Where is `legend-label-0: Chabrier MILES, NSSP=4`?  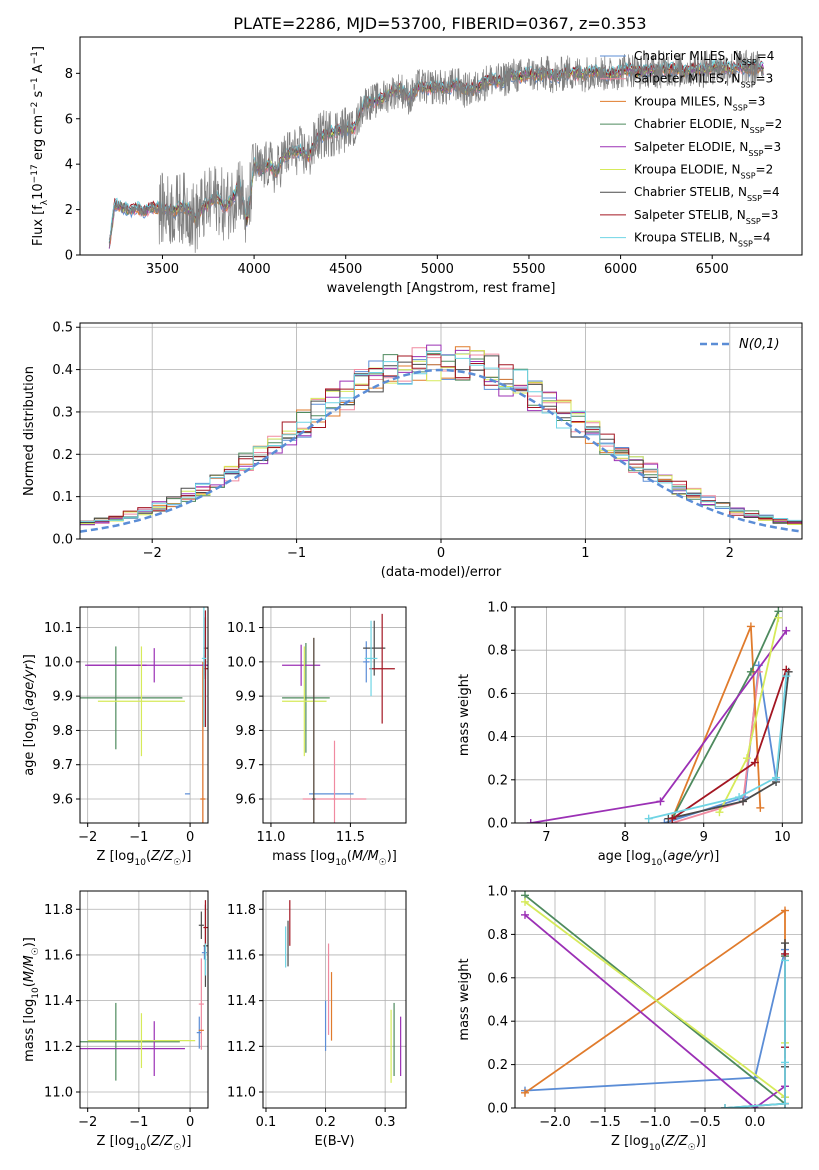
legend-label-0: Chabrier MILES, NSSP=4 is located at coordinates (704, 58).